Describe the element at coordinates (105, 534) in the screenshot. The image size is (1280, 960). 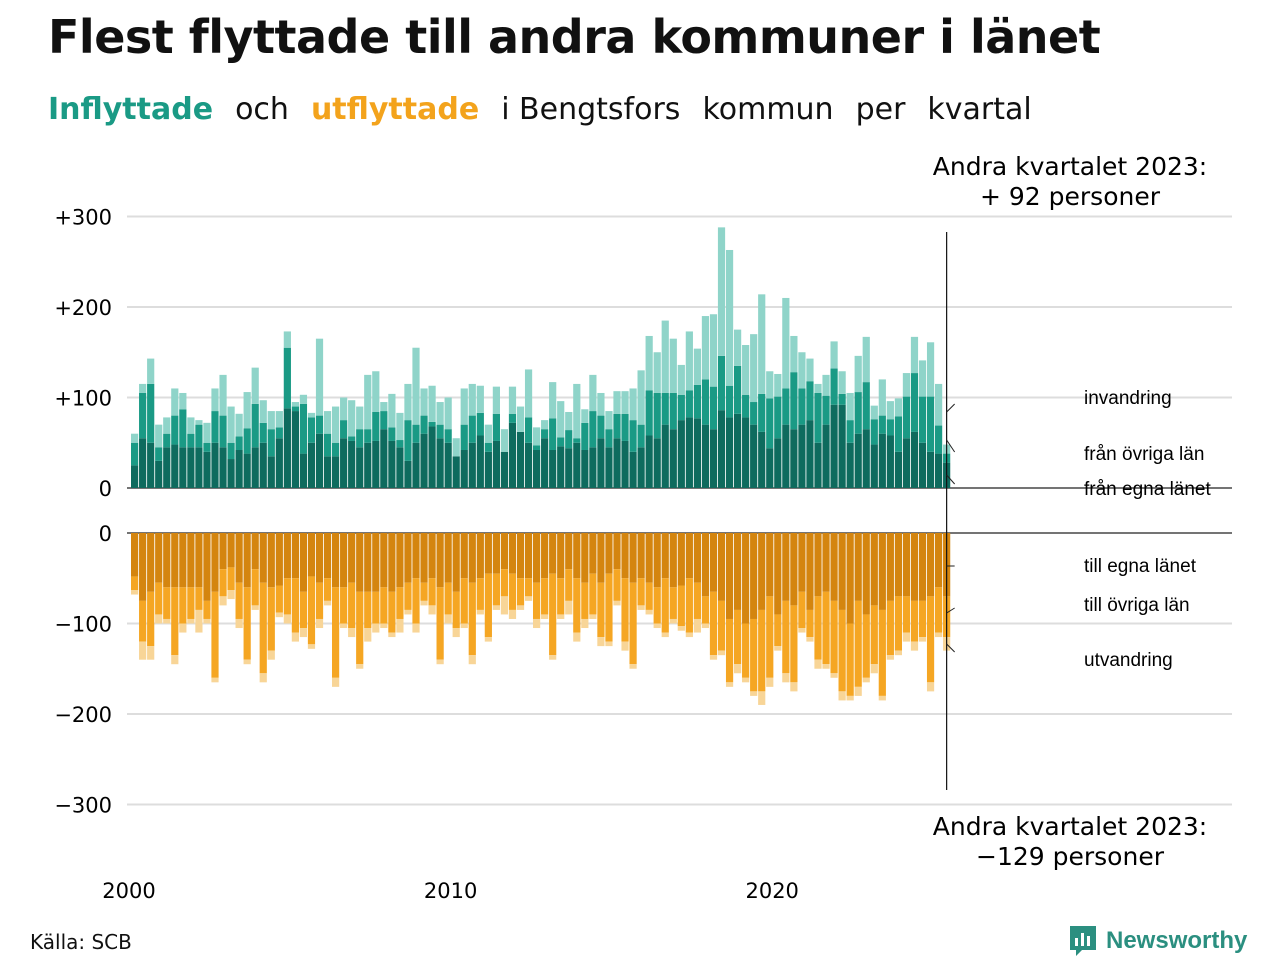
I see `y-tick-label: 0` at that location.